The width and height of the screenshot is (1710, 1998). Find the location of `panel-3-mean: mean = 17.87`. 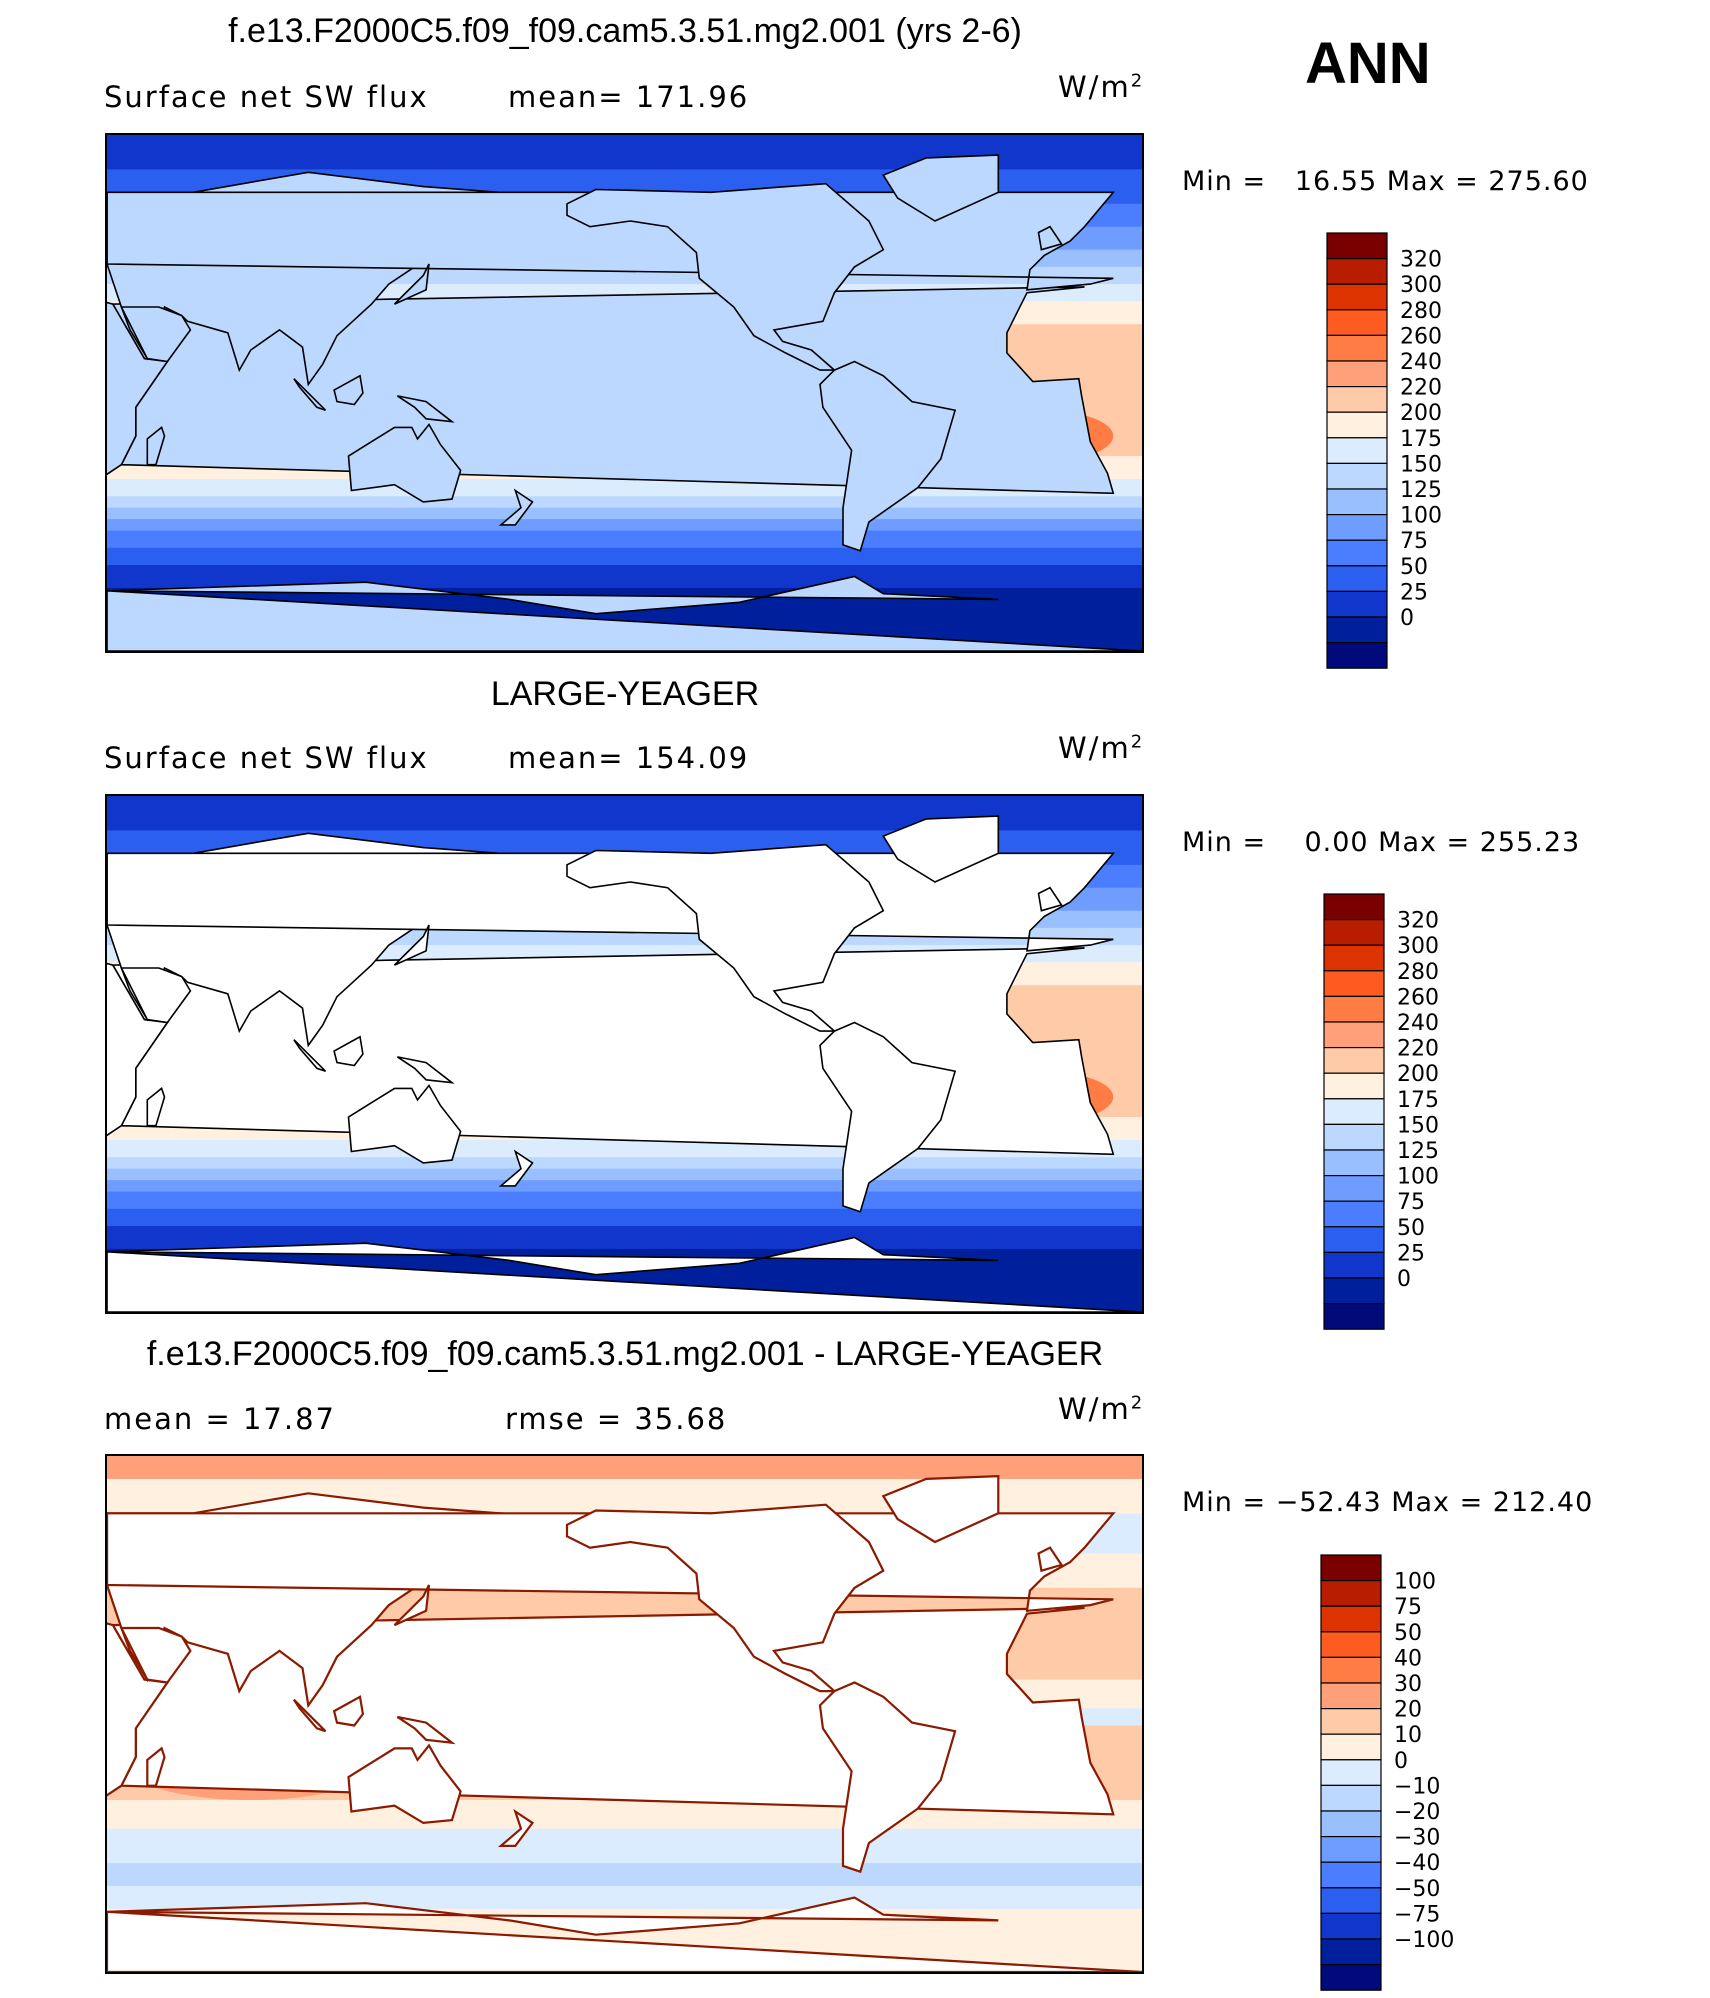

panel-3-mean: mean = 17.87 is located at coordinates (220, 1419).